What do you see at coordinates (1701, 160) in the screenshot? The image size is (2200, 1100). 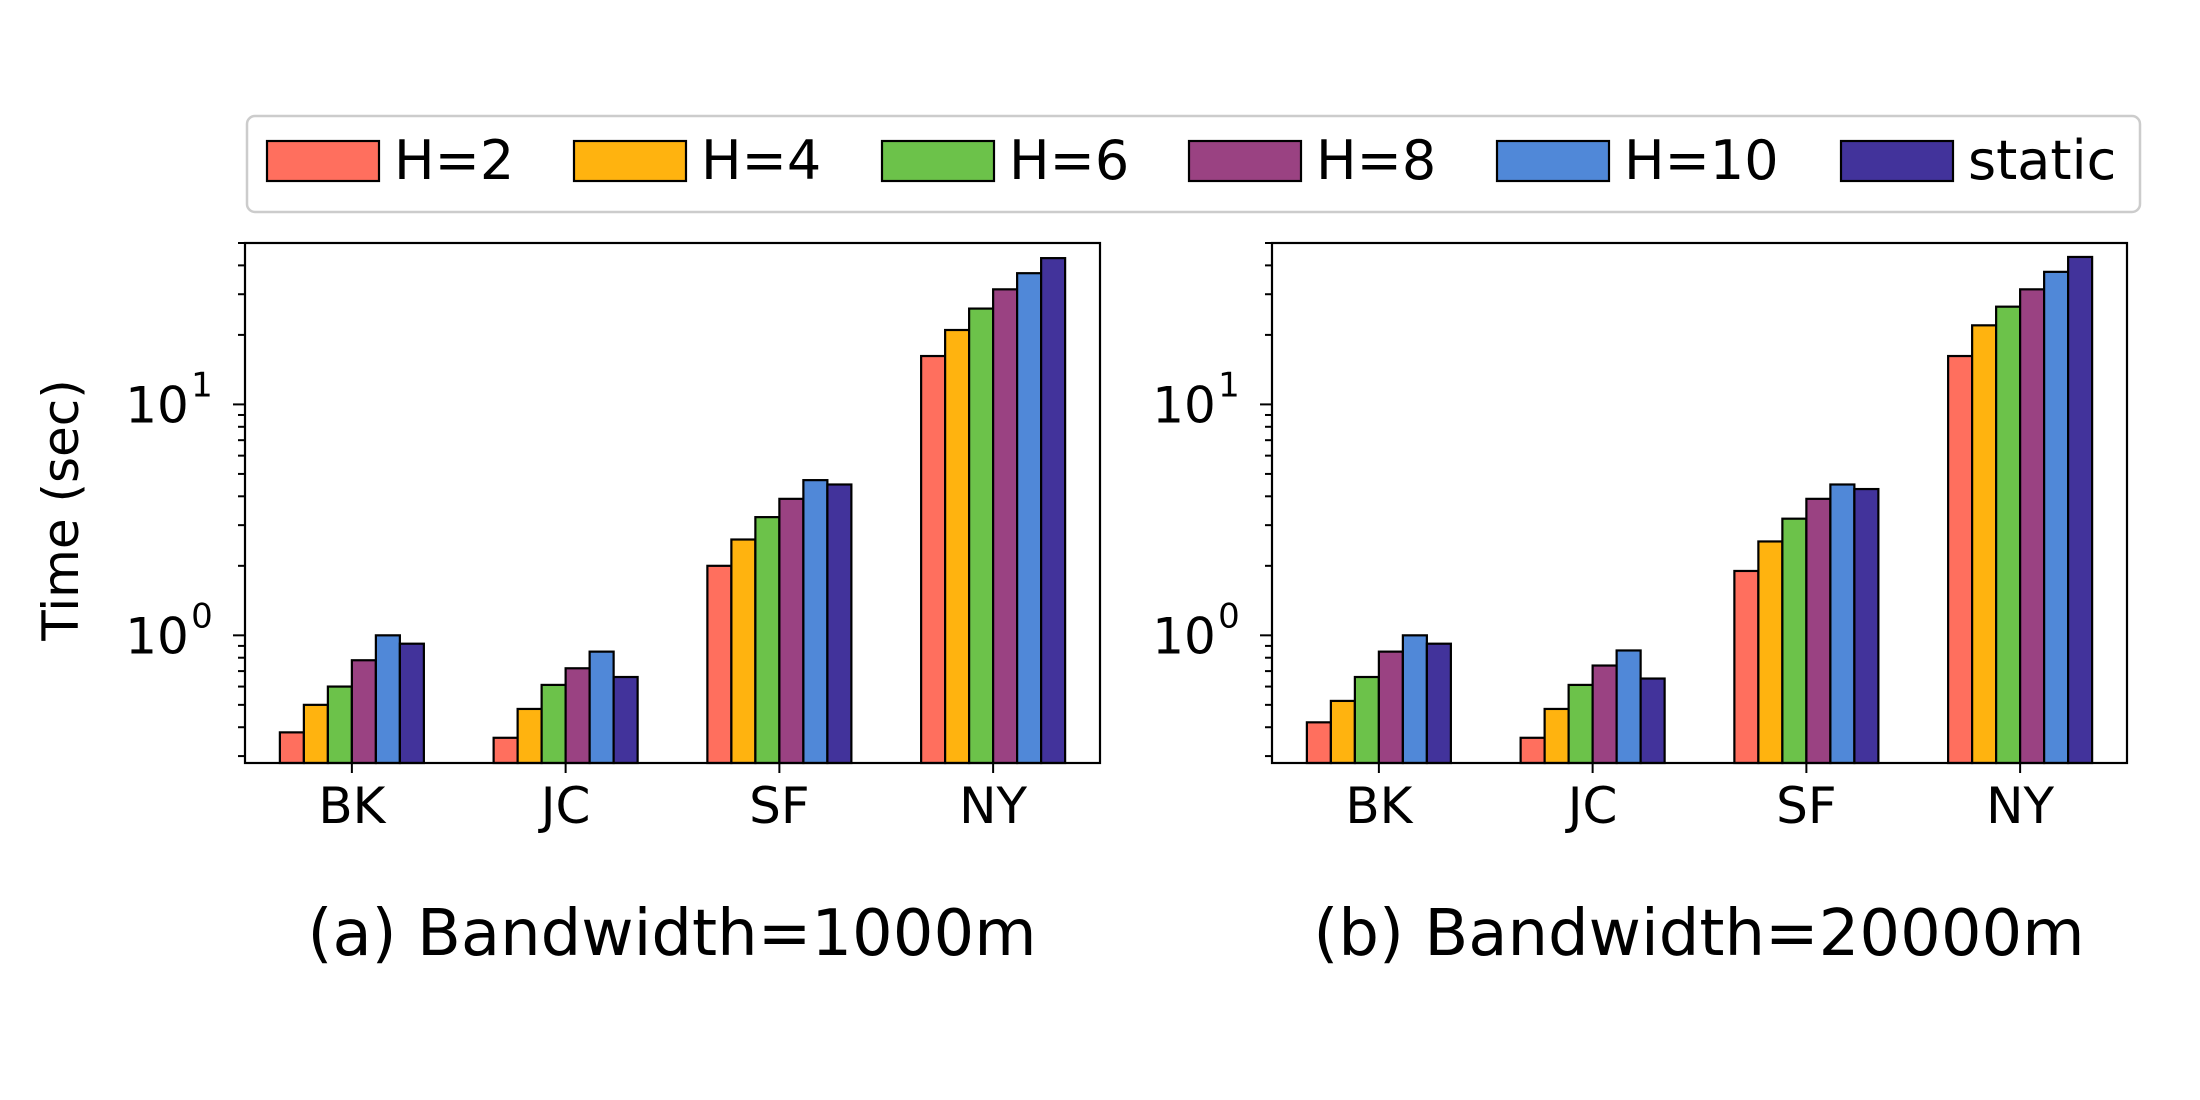 I see `legend-label-h10: H=10` at bounding box center [1701, 160].